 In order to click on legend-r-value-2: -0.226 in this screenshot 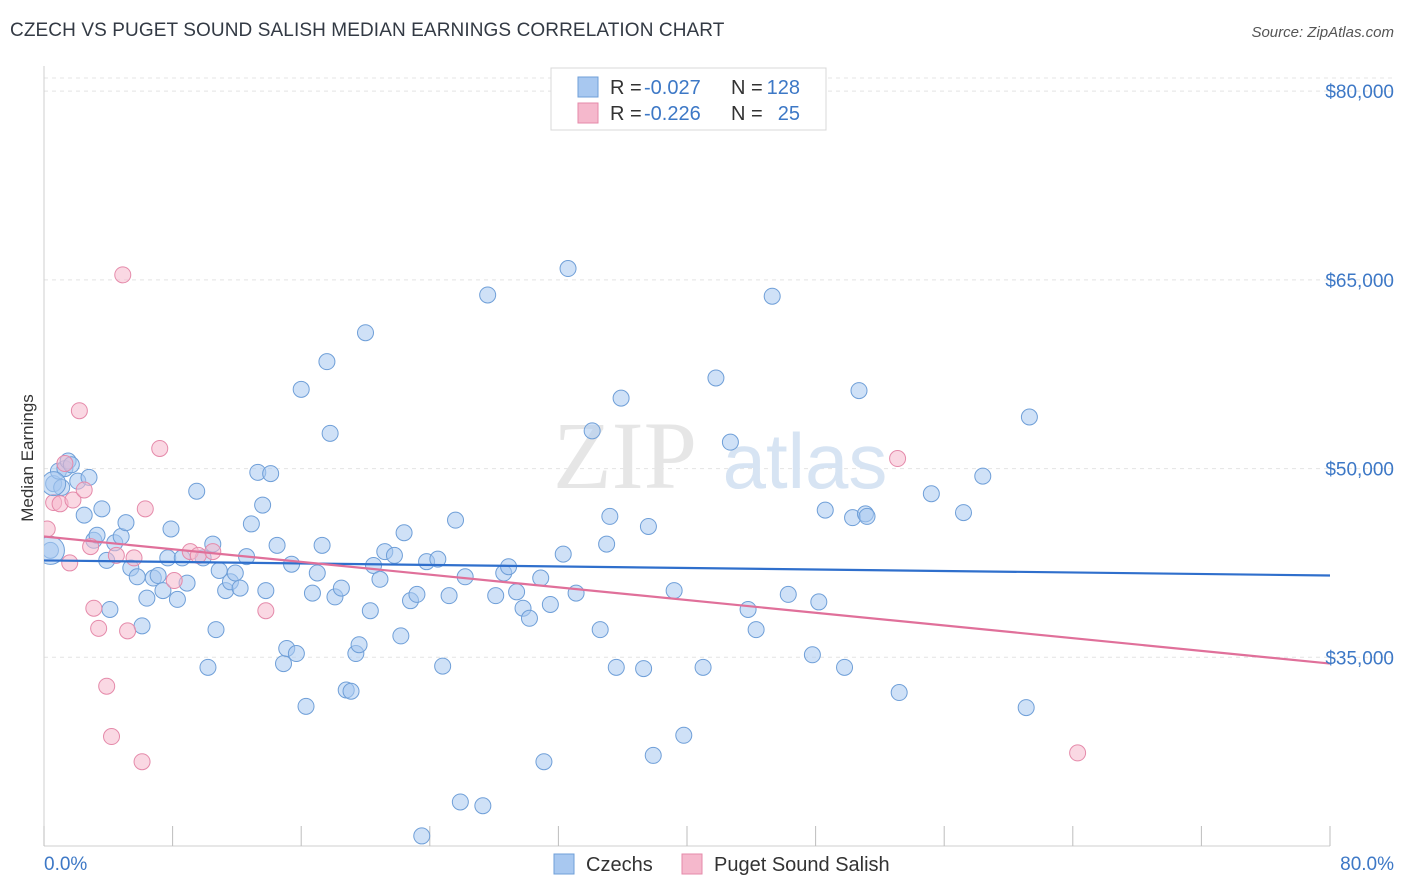, I will do `click(672, 114)`.